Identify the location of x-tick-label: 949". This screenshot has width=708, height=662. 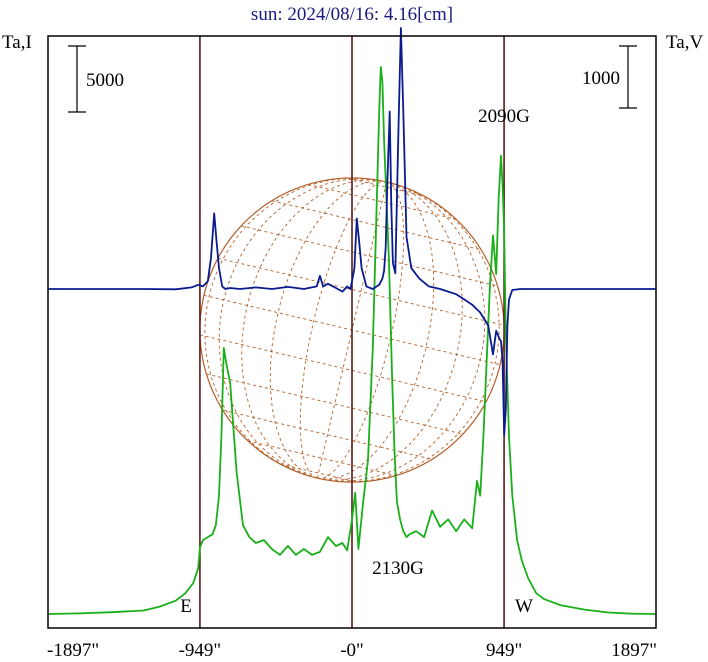
(504, 650).